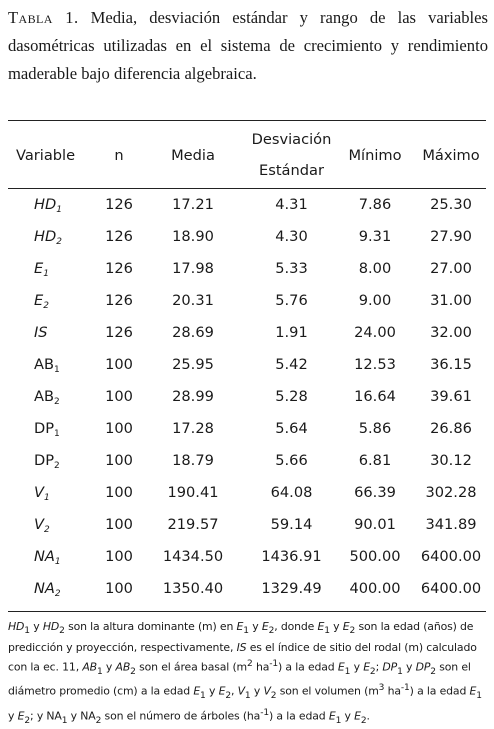 The image size is (494, 729). I want to click on cell-media: 190.41, so click(193, 492).